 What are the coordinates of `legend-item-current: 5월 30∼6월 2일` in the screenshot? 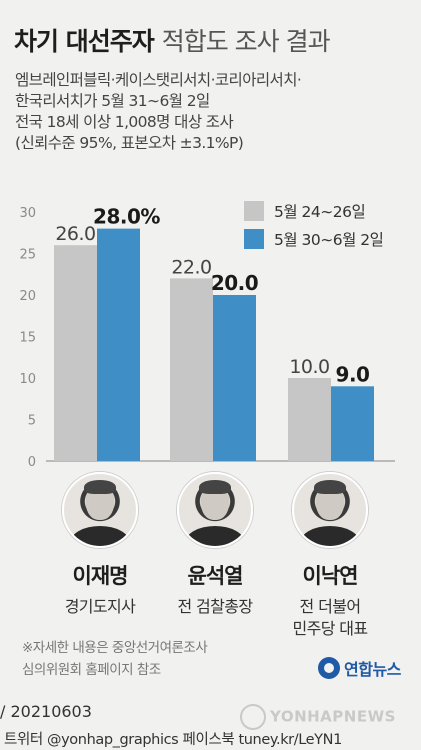 It's located at (314, 239).